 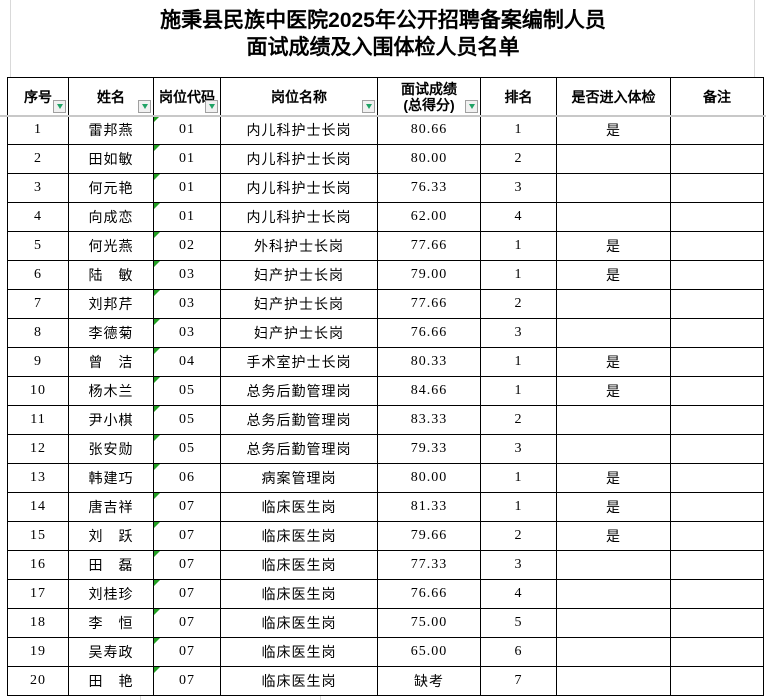 I want to click on cell-index: 13, so click(x=38, y=478).